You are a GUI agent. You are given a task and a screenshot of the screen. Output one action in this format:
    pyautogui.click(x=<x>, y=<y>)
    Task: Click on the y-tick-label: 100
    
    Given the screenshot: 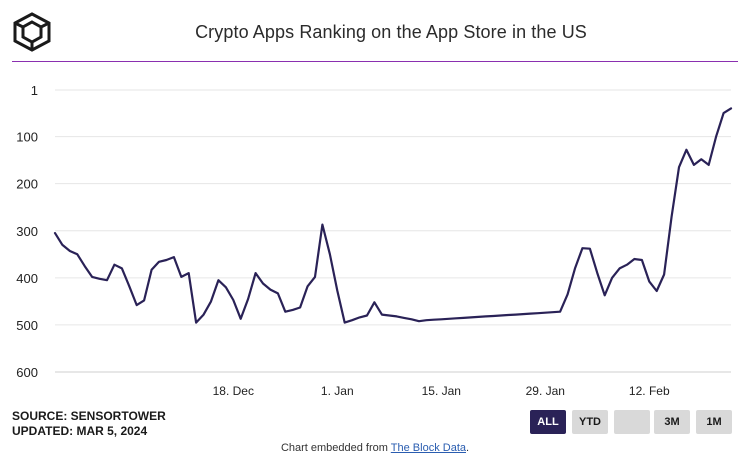 What is the action you would take?
    pyautogui.click(x=27, y=137)
    